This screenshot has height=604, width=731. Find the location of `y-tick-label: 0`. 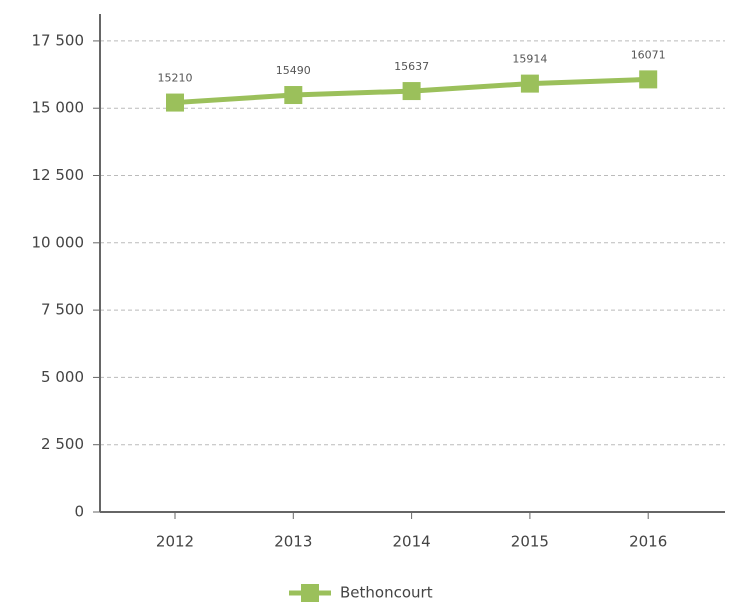

y-tick-label: 0 is located at coordinates (79, 512).